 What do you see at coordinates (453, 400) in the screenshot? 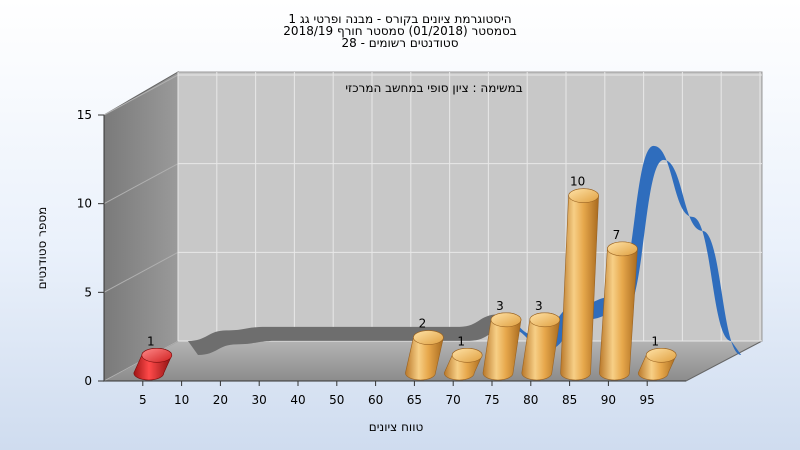
I see `x-tick-label: 70` at bounding box center [453, 400].